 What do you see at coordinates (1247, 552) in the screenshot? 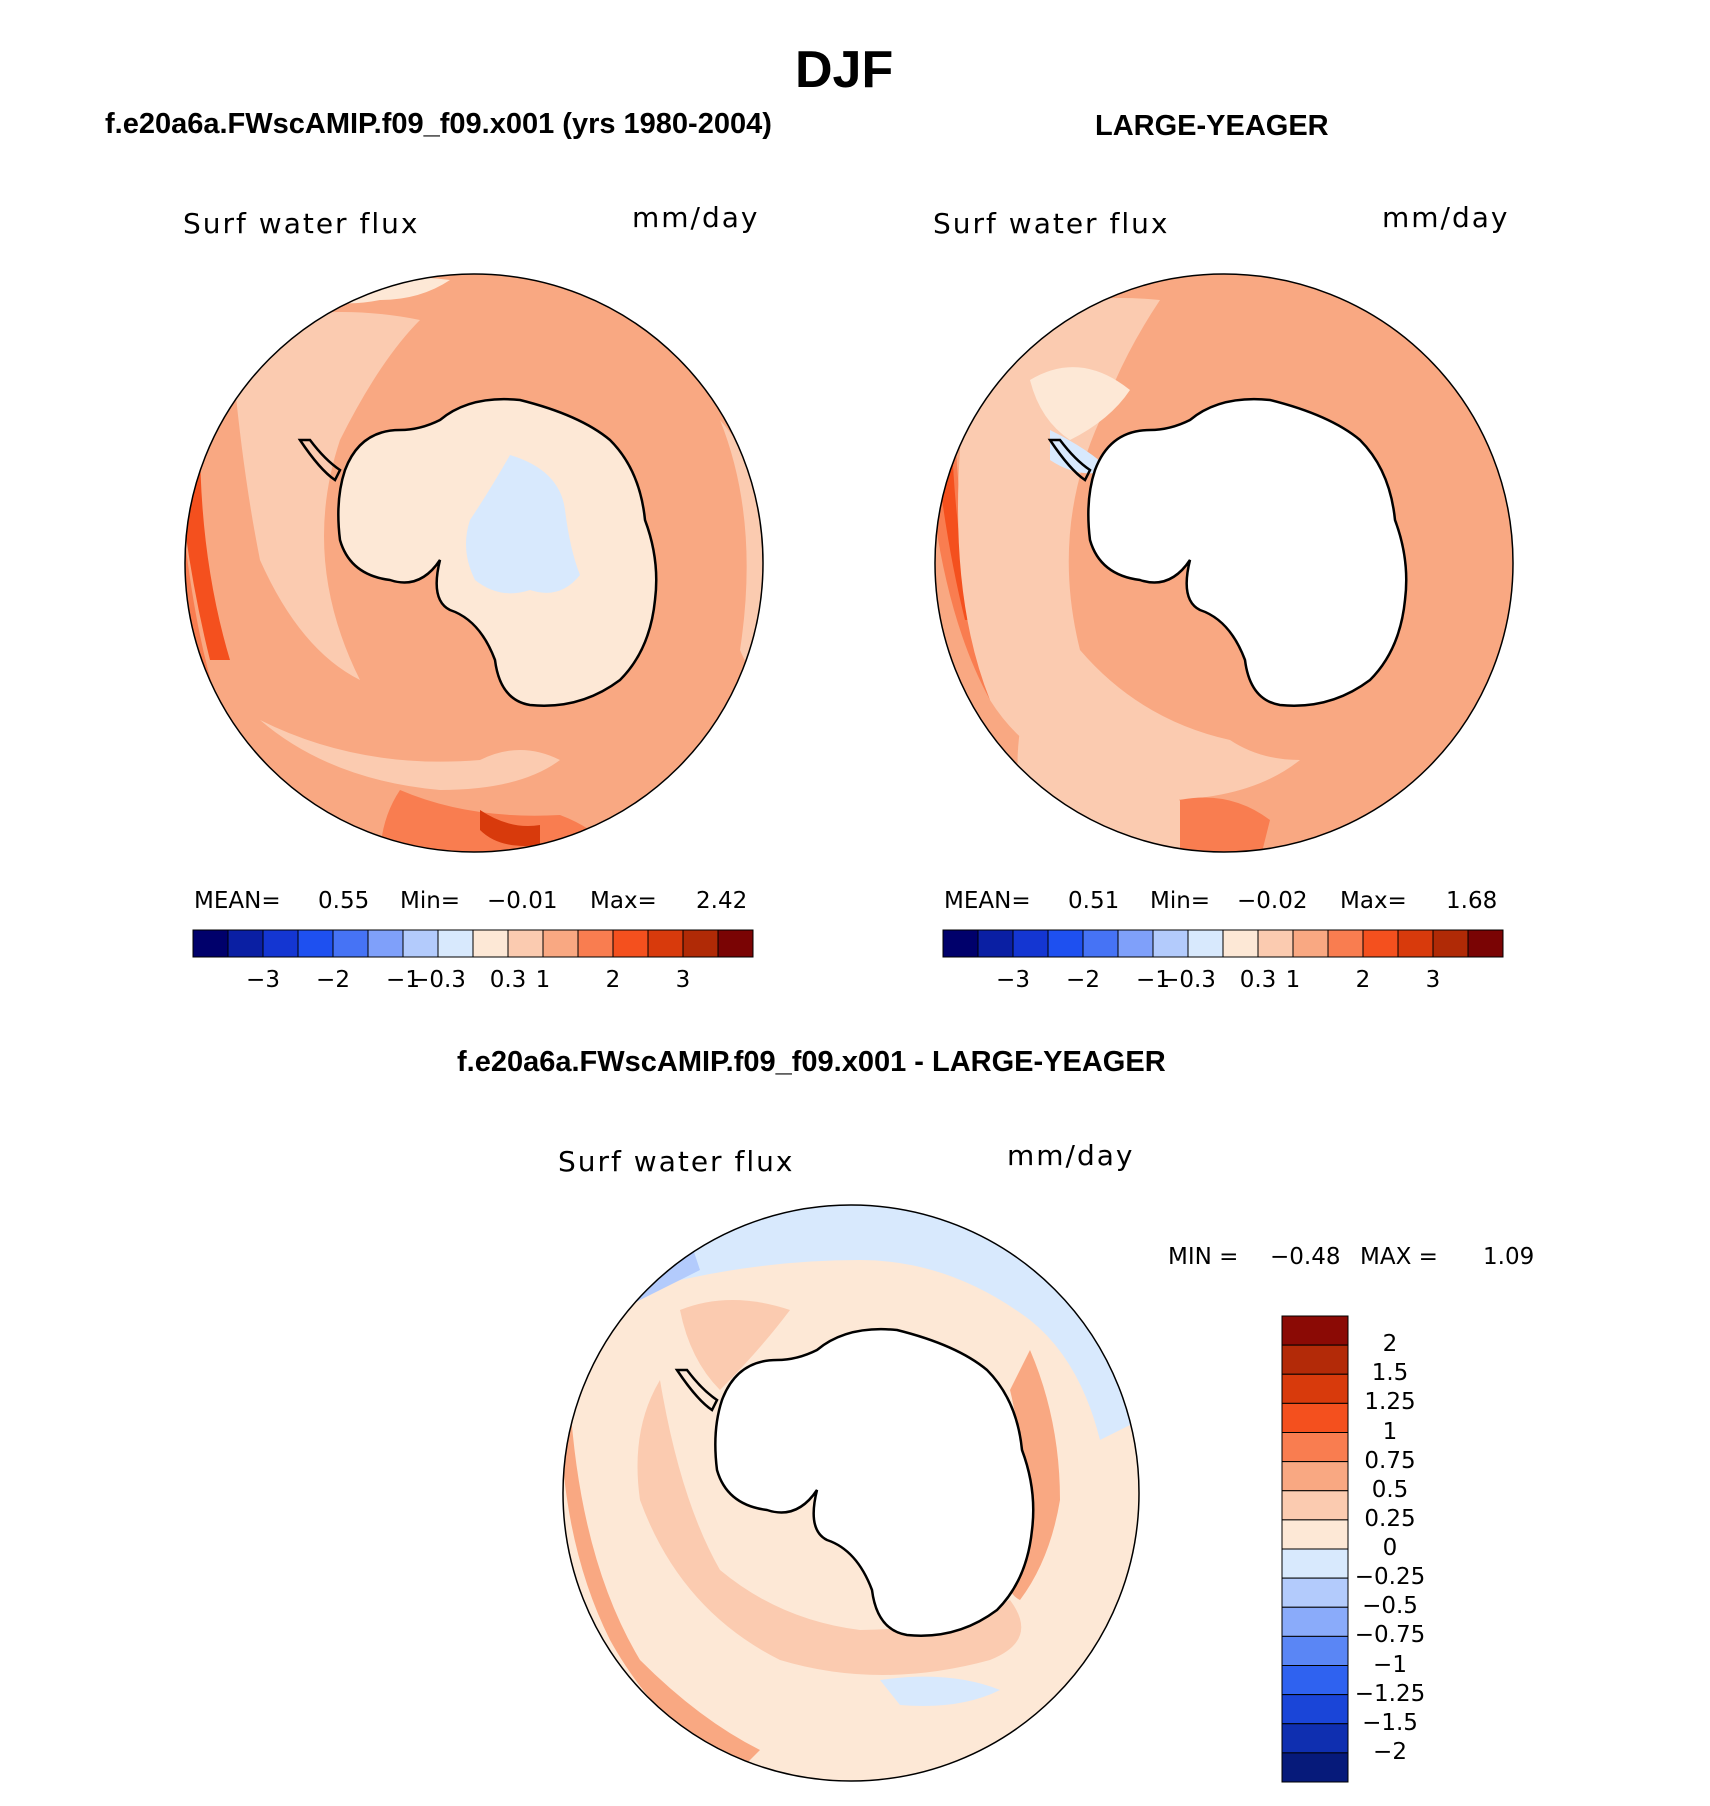
I see `panel2-antarctica` at bounding box center [1247, 552].